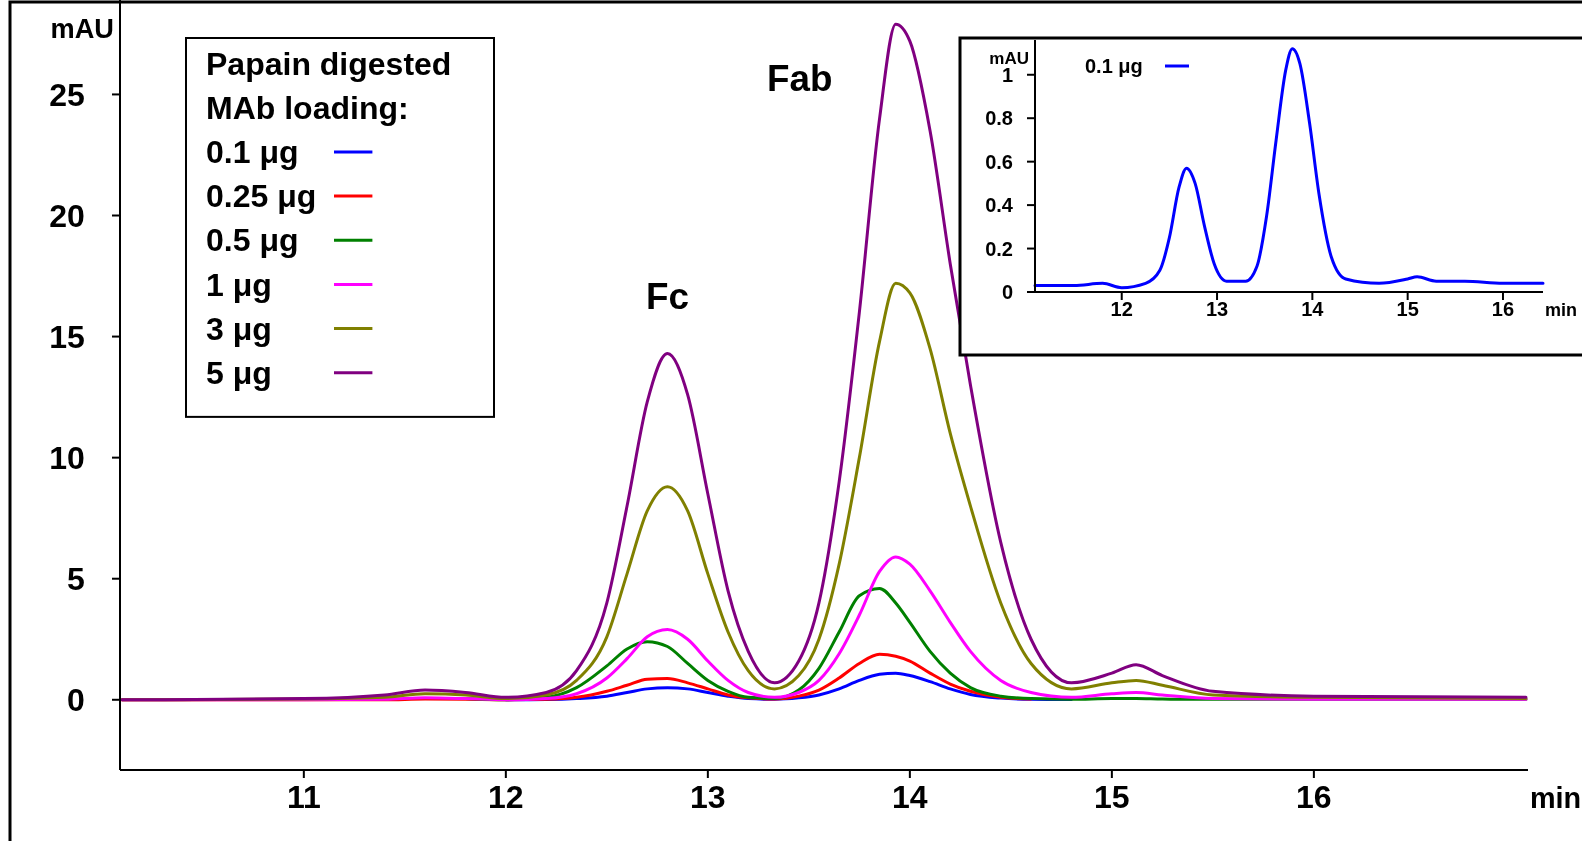  What do you see at coordinates (82, 29) in the screenshot?
I see `y-axis-title: mAU` at bounding box center [82, 29].